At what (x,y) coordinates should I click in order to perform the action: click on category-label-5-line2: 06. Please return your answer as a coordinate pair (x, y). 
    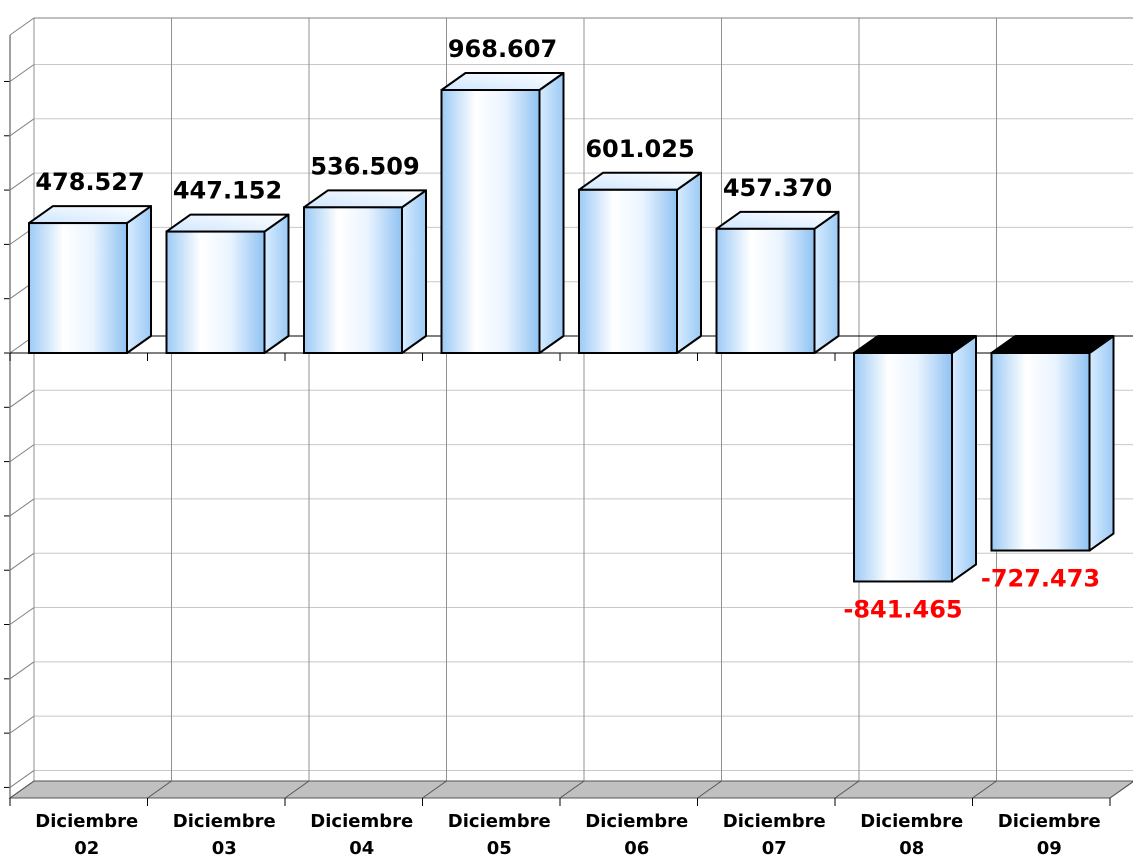
    Looking at the image, I should click on (636, 848).